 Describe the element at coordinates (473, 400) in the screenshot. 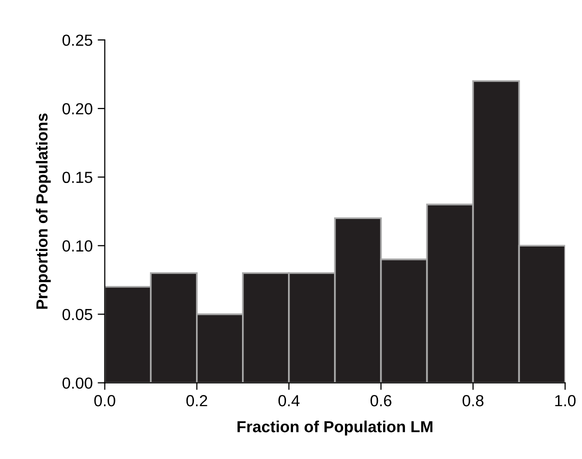

I see `x-tick-label: 0.8` at that location.